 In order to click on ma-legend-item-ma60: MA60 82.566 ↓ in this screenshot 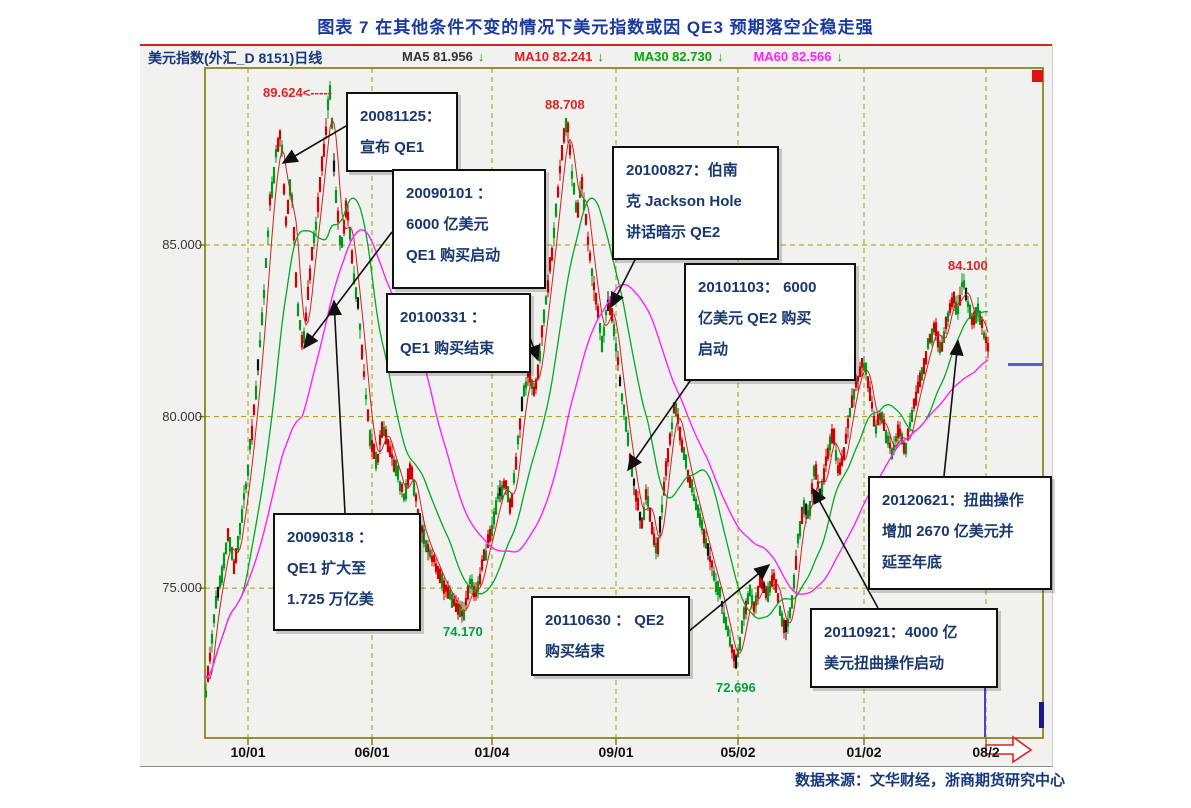, I will do `click(798, 56)`.